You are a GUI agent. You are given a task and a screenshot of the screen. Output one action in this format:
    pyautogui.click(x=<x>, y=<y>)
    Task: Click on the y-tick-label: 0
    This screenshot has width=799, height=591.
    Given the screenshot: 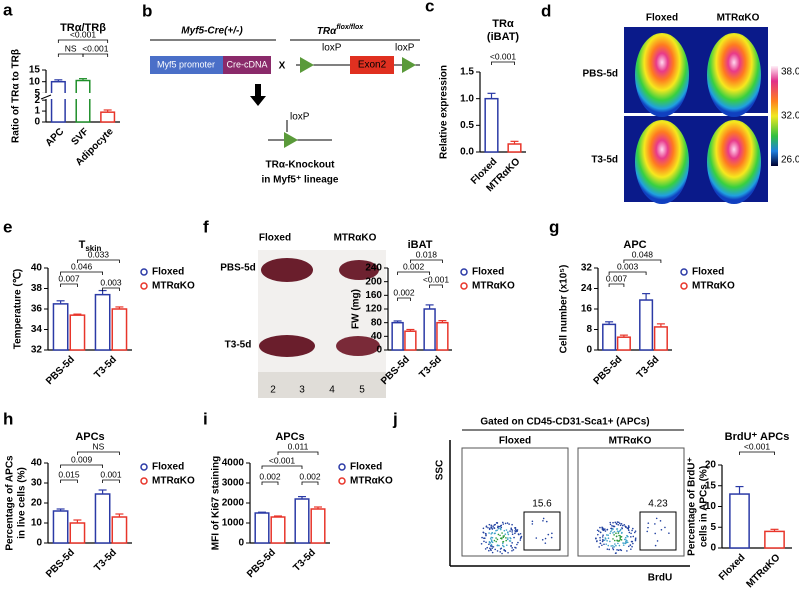 What is the action you would take?
    pyautogui.click(x=379, y=350)
    